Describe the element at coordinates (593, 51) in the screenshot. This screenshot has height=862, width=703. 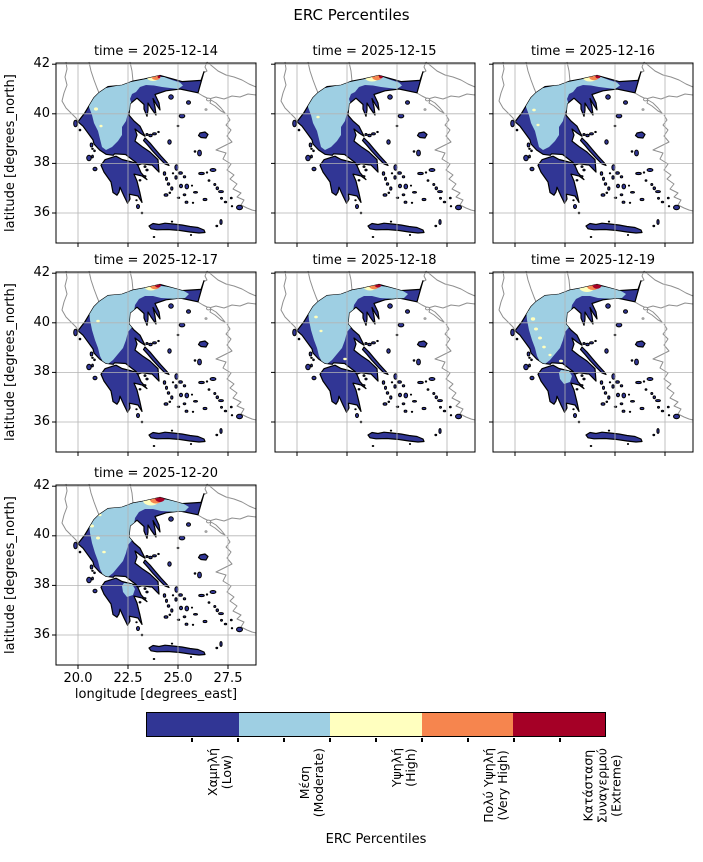
I see `panel-title: time = 2025-12-16` at that location.